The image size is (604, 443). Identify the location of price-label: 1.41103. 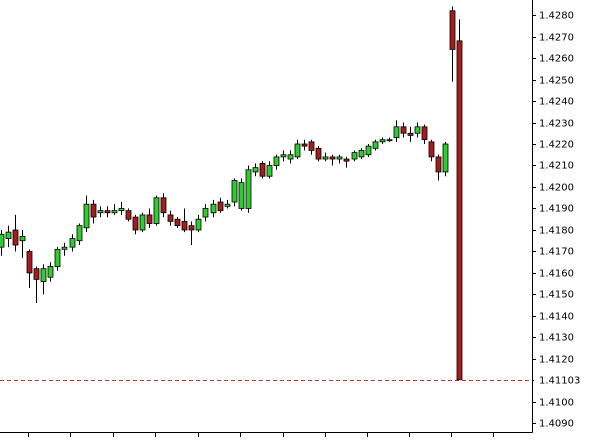
(559, 381).